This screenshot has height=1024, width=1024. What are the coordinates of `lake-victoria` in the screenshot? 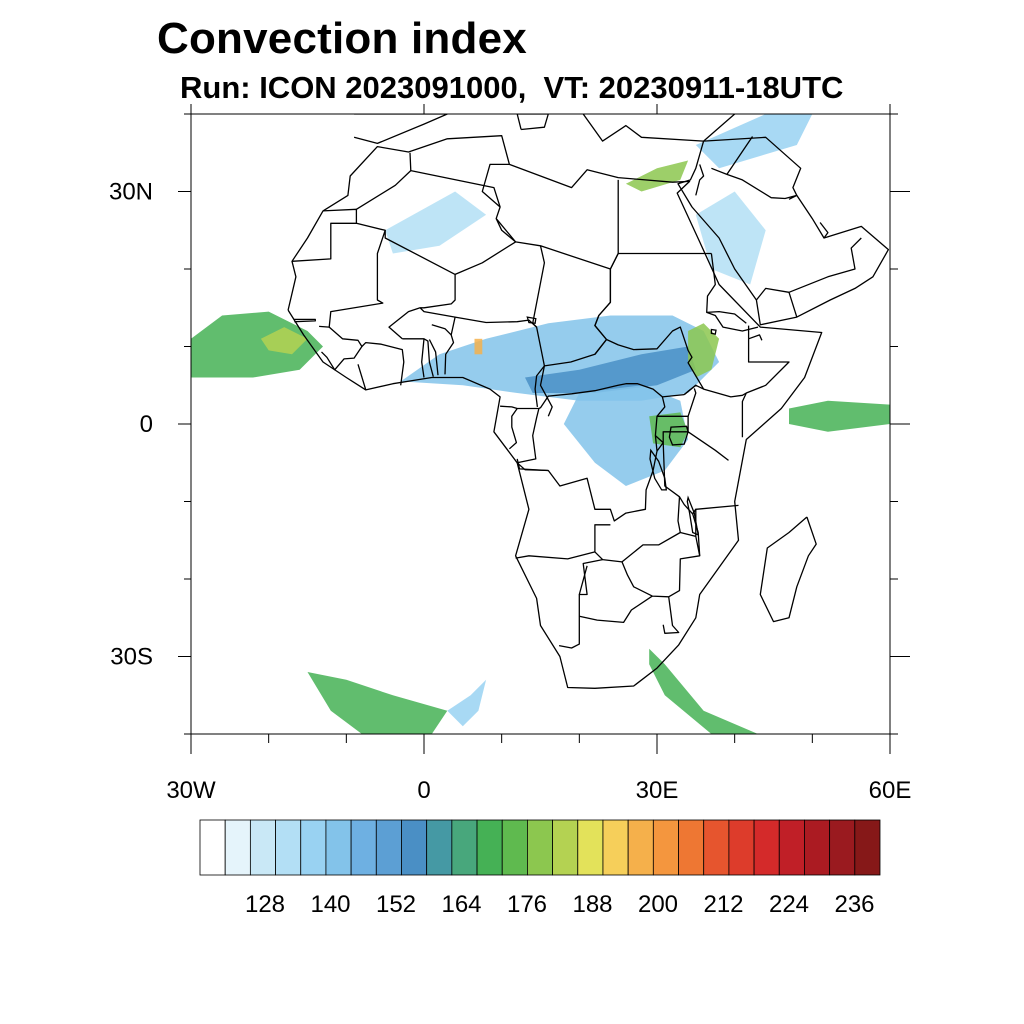 It's located at (678, 435).